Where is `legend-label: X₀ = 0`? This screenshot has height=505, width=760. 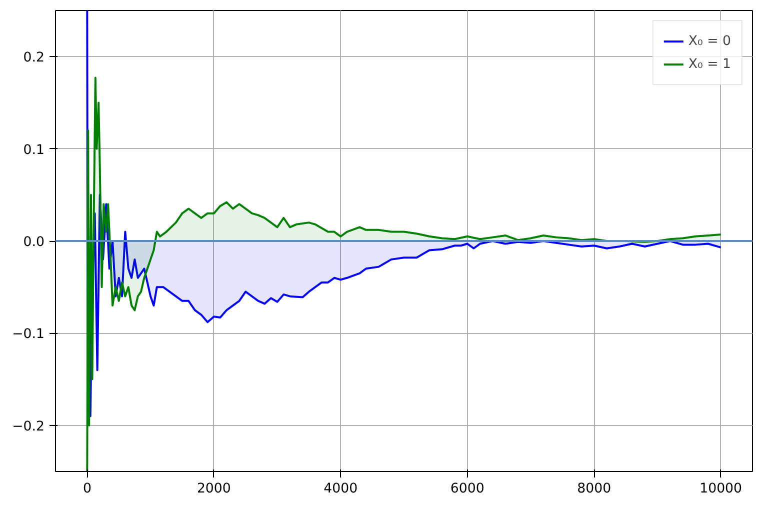
legend-label: X₀ = 0 is located at coordinates (709, 41).